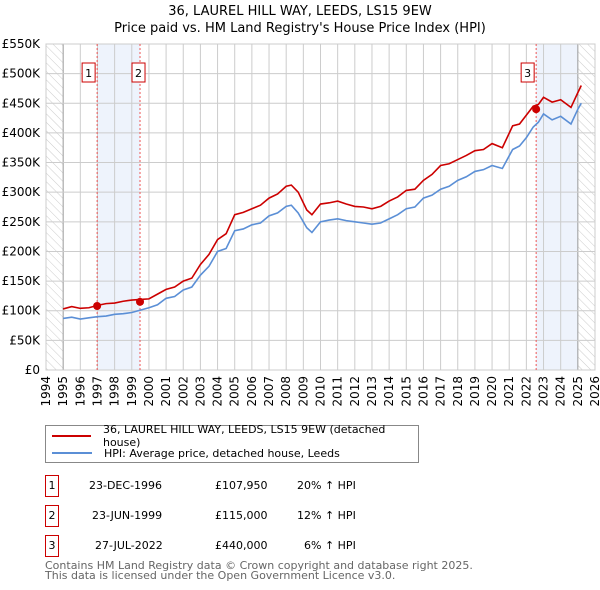 The image size is (600, 590). I want to click on sale-hpi: 12% ↑ HPI, so click(326, 515).